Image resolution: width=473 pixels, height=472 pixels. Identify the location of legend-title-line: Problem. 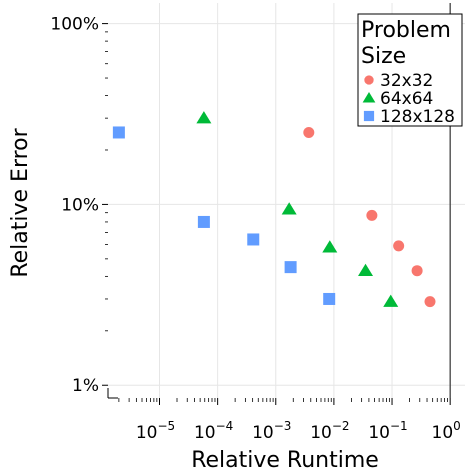
(406, 30).